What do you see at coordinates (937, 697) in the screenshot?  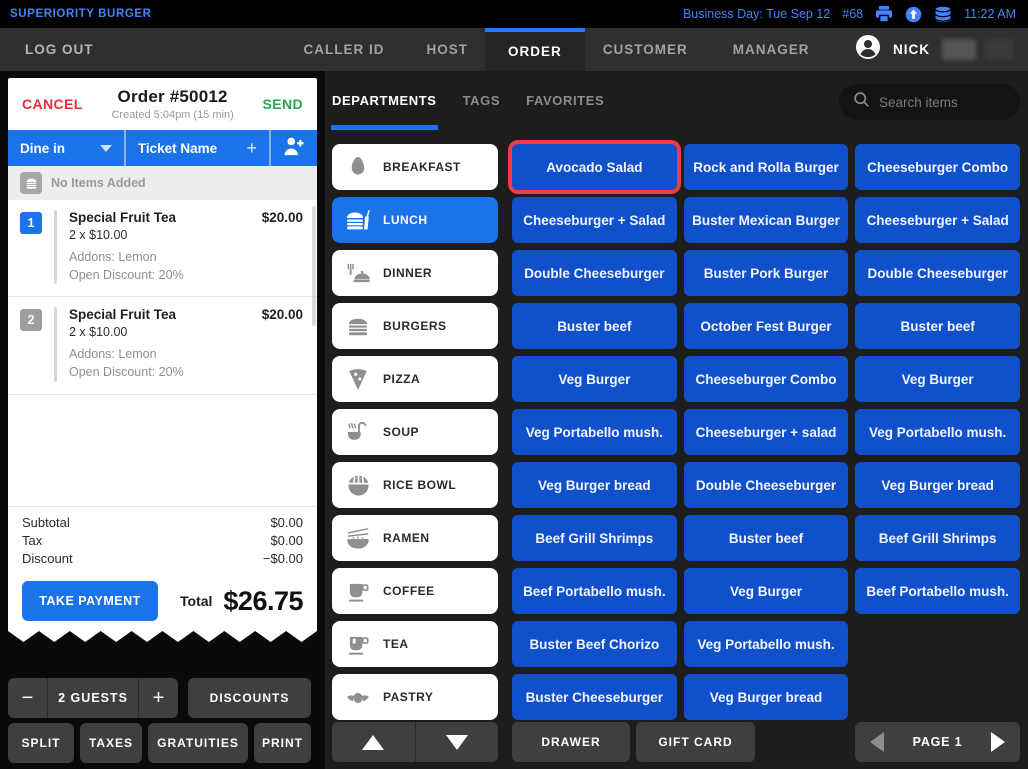 I see `empty-grid-cell` at bounding box center [937, 697].